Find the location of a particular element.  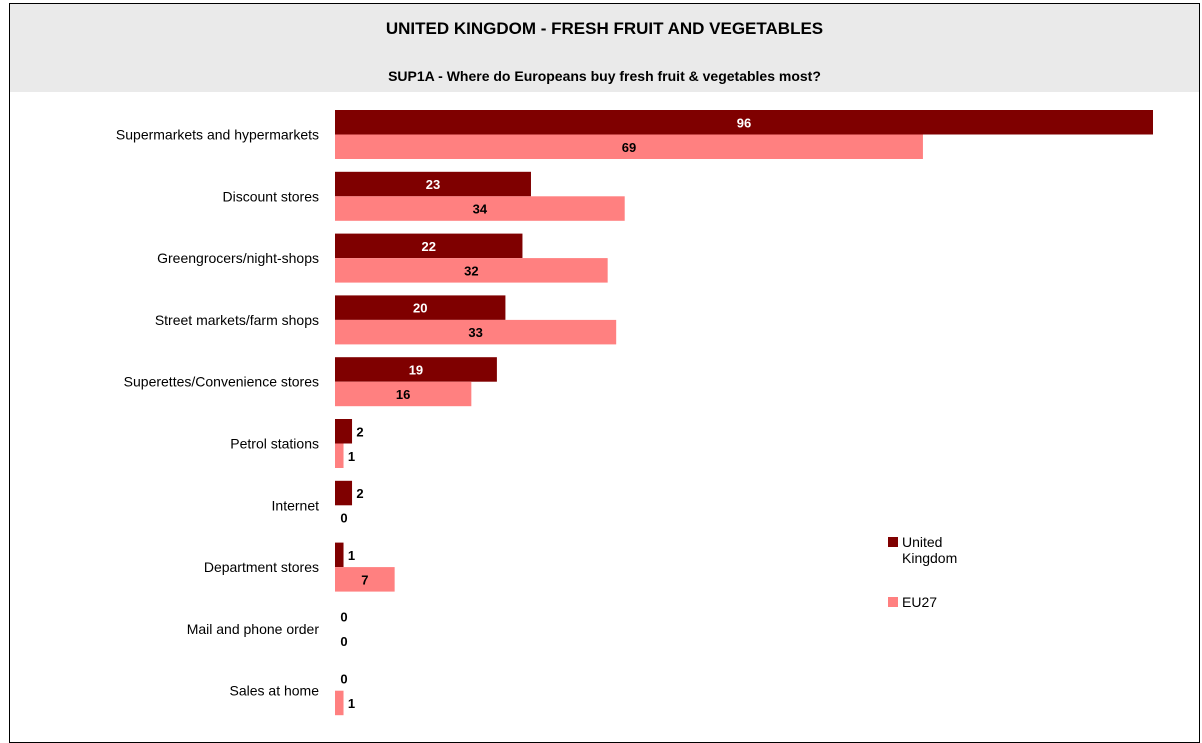

value-label-eu27: 16 is located at coordinates (403, 394).